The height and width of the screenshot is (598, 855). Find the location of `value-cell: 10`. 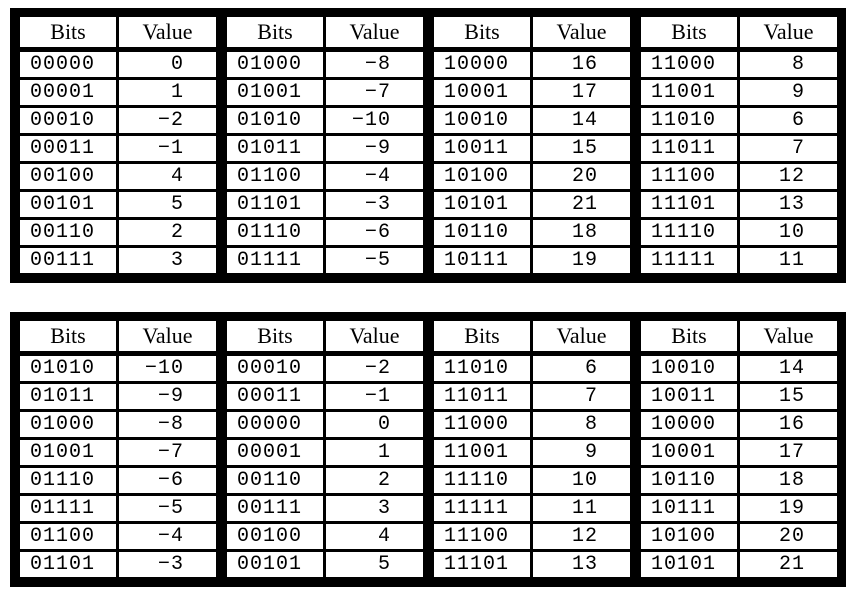

value-cell: 10 is located at coordinates (788, 232).